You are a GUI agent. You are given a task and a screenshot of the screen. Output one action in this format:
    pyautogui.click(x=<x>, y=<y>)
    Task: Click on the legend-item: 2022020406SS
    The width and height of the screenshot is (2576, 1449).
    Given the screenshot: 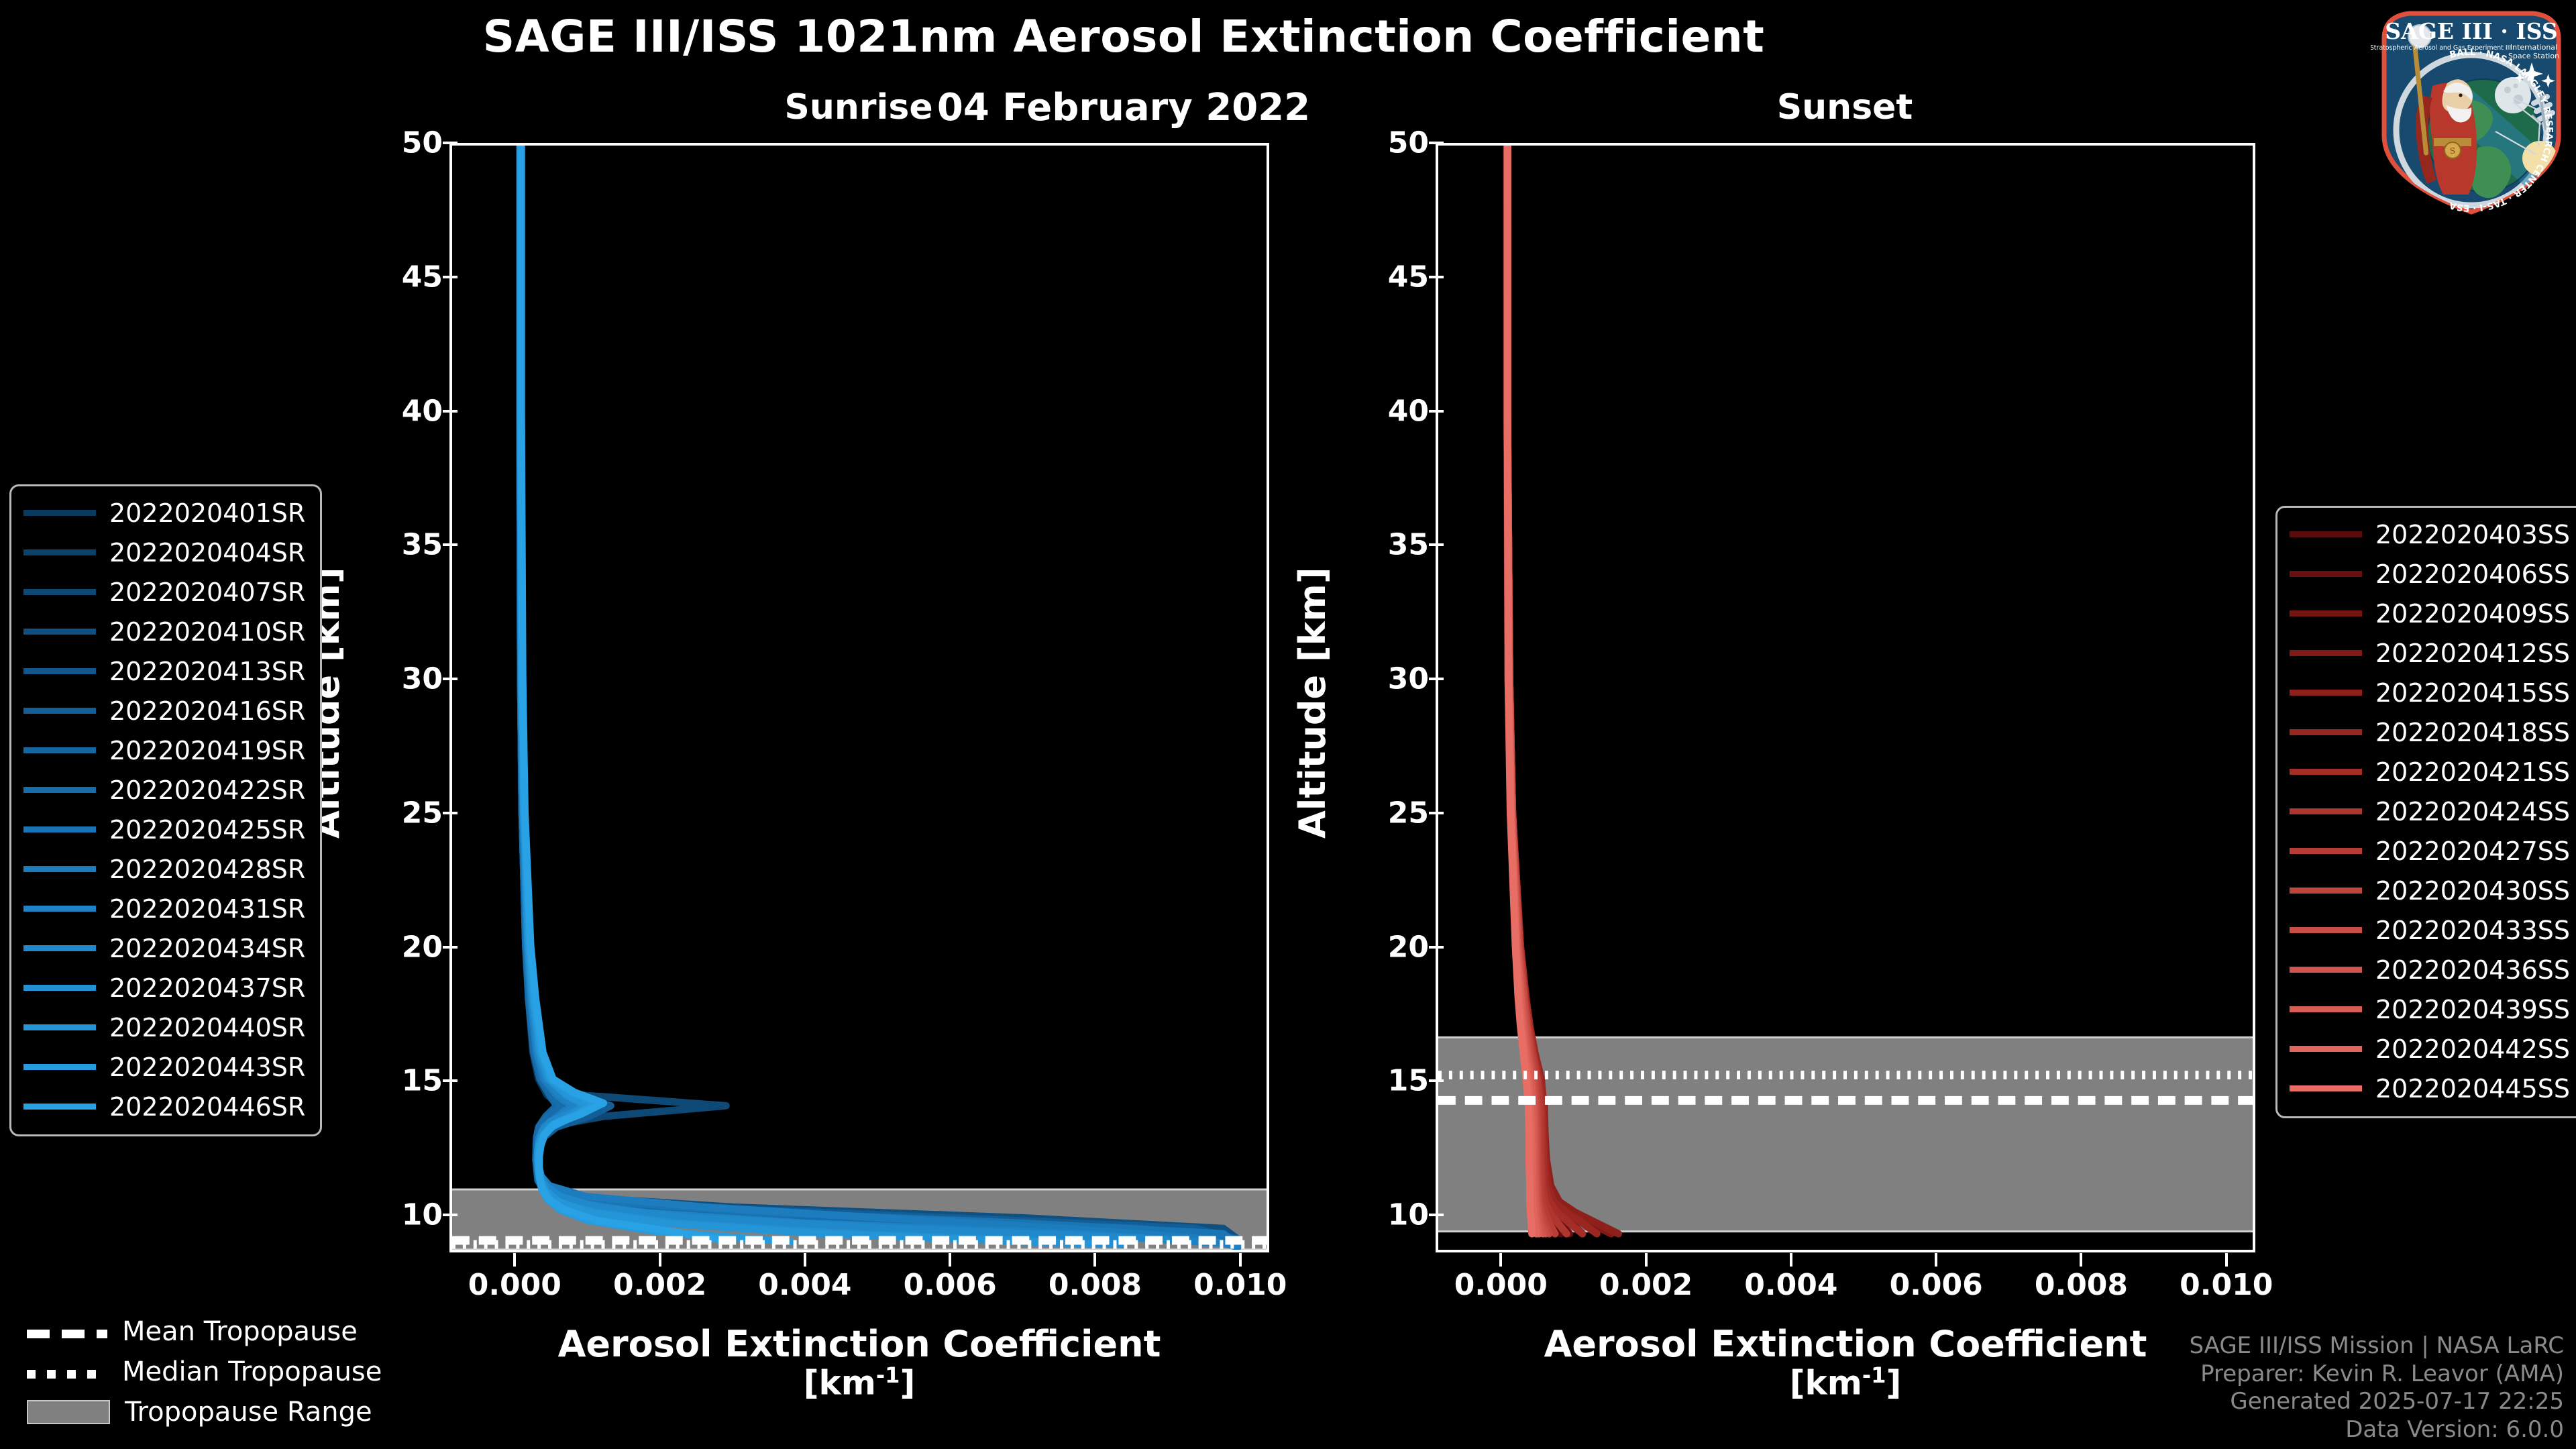 What is the action you would take?
    pyautogui.click(x=2432, y=574)
    